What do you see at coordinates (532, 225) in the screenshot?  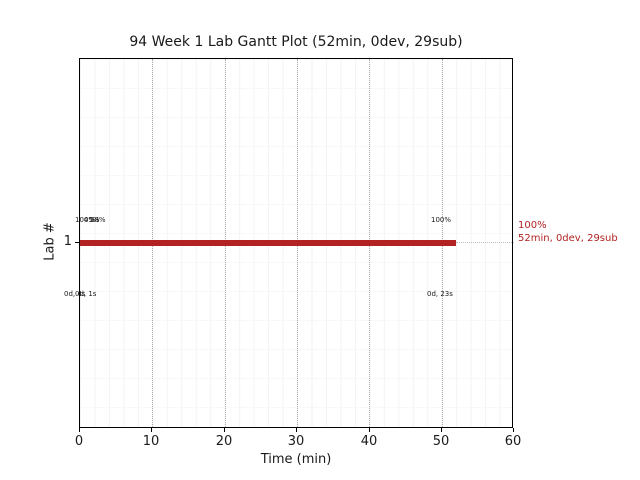 I see `bar-summary-percent: 100%` at bounding box center [532, 225].